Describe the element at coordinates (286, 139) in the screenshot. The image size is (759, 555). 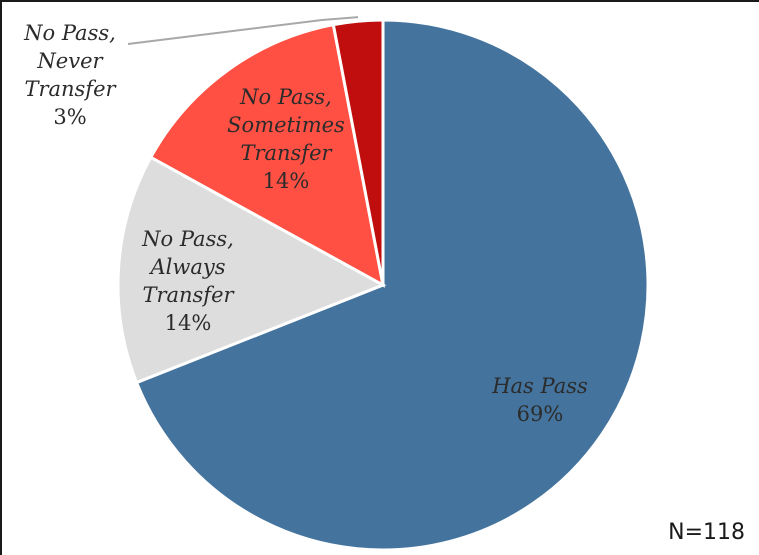
I see `slice-label-2: No Pass, Sometimes Transfer 14%` at that location.